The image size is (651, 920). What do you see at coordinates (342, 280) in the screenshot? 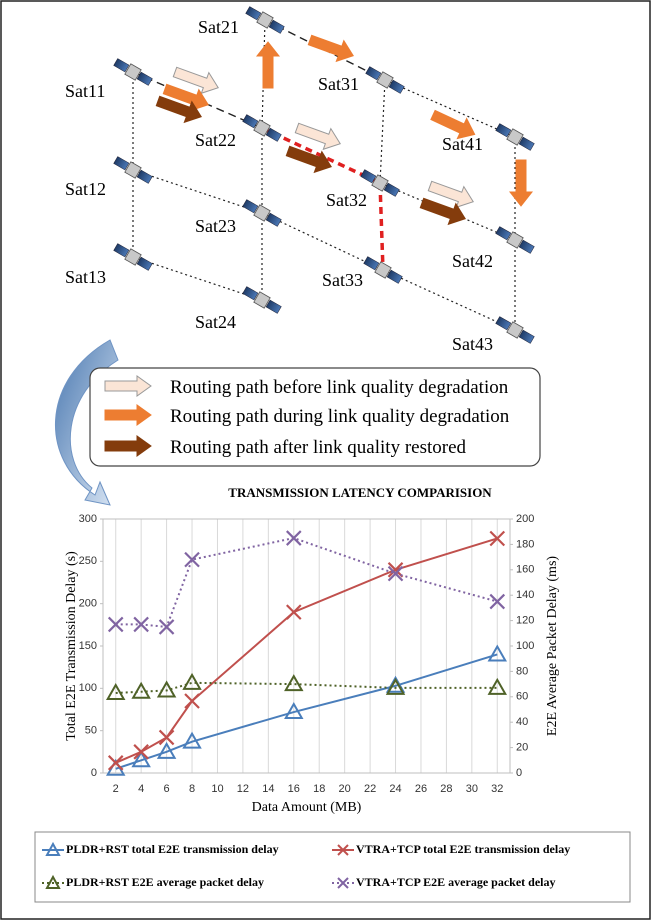
I see `node-label: Sat33` at bounding box center [342, 280].